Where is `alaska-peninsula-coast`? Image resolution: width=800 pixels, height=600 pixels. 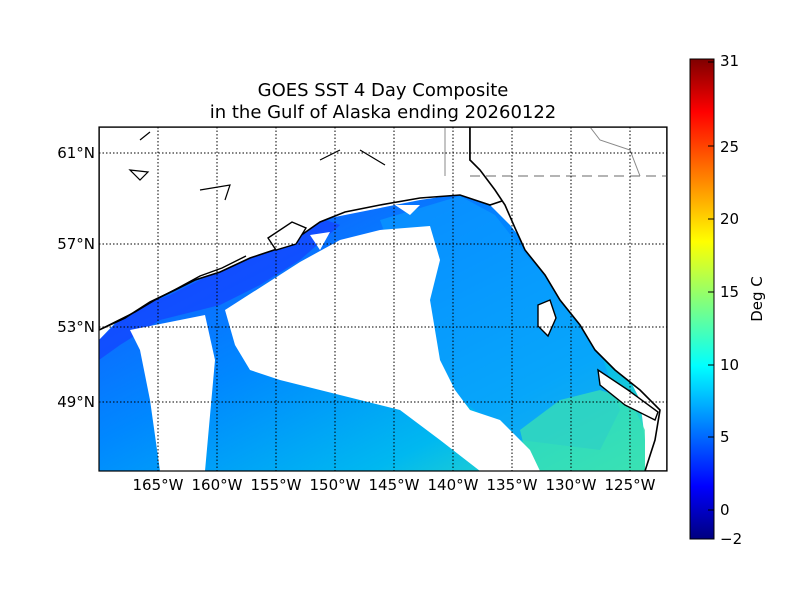
alaska-peninsula-coast is located at coordinates (173, 293).